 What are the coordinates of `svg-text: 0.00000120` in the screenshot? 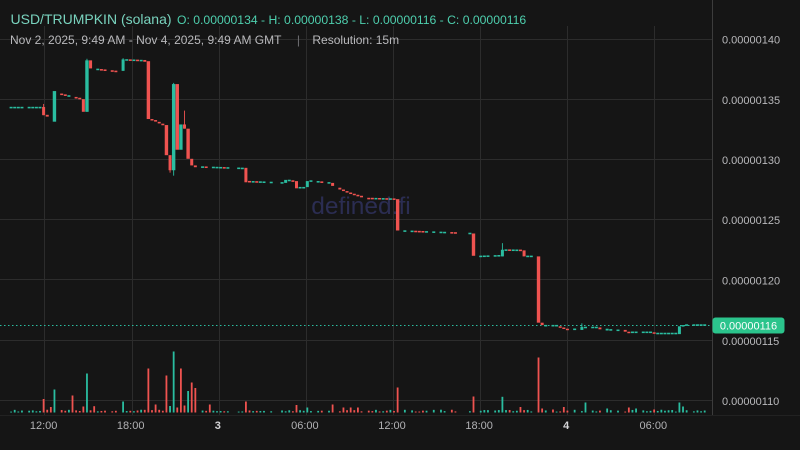 It's located at (751, 282).